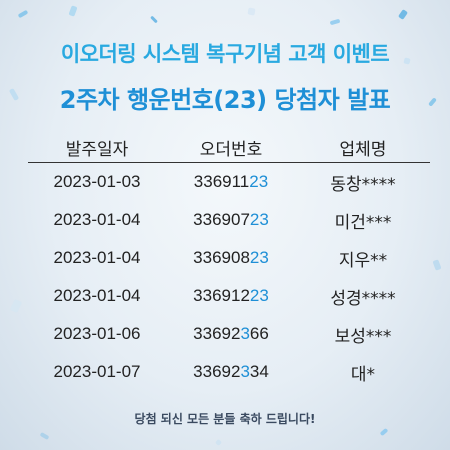 The image size is (450, 450). Describe the element at coordinates (363, 260) in the screenshot. I see `company-name: 지우**` at that location.